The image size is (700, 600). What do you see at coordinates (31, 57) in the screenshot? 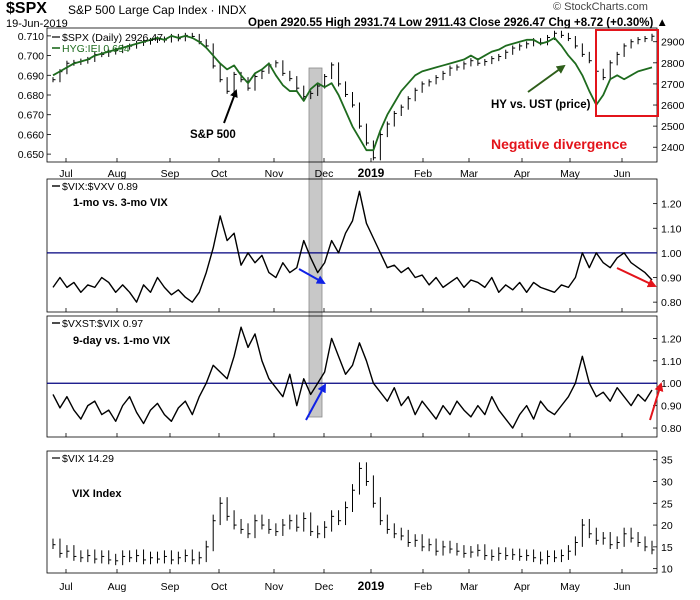
I see `left-axis-label: 0.700` at bounding box center [31, 57].